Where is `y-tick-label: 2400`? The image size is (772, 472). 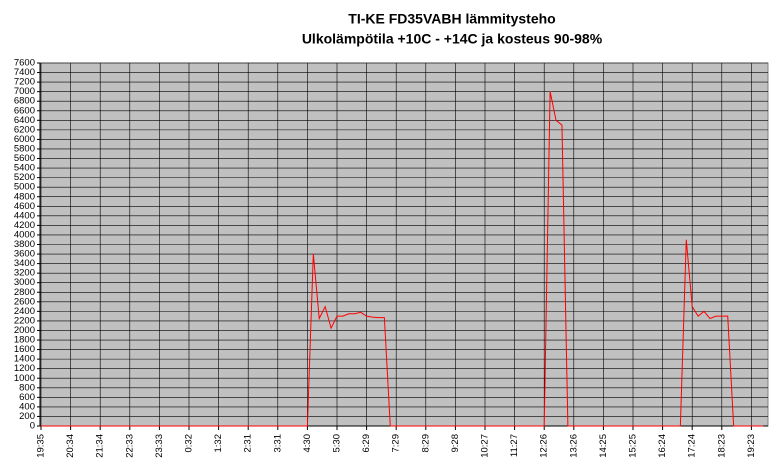 y-tick-label: 2400 is located at coordinates (24, 311).